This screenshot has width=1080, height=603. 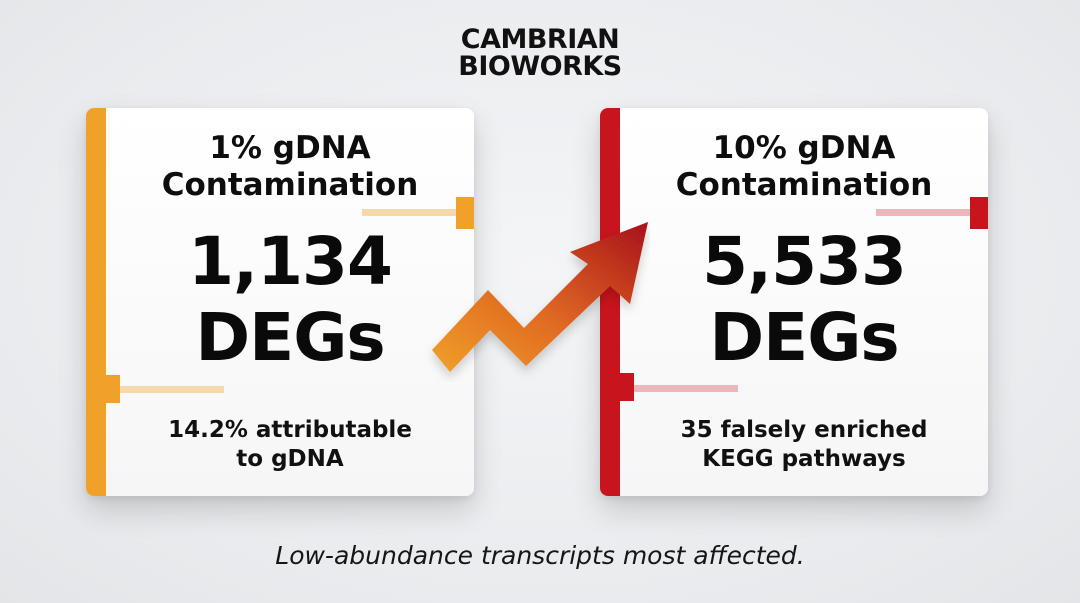 I want to click on deg-count: 1,134 DEGs, so click(x=290, y=300).